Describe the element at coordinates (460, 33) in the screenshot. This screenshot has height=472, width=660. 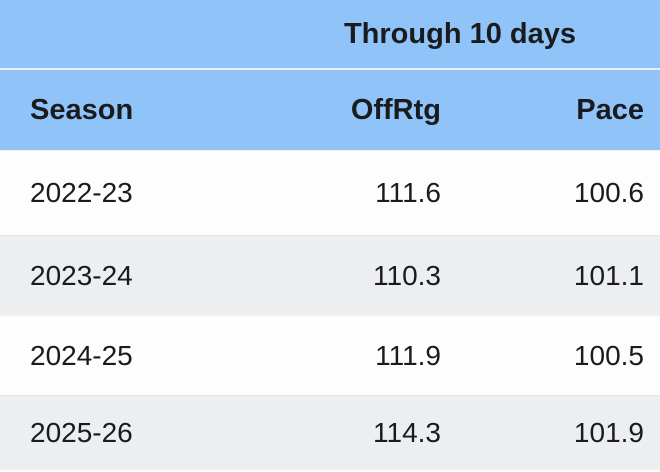
I see `table-title: Through 10 days` at that location.